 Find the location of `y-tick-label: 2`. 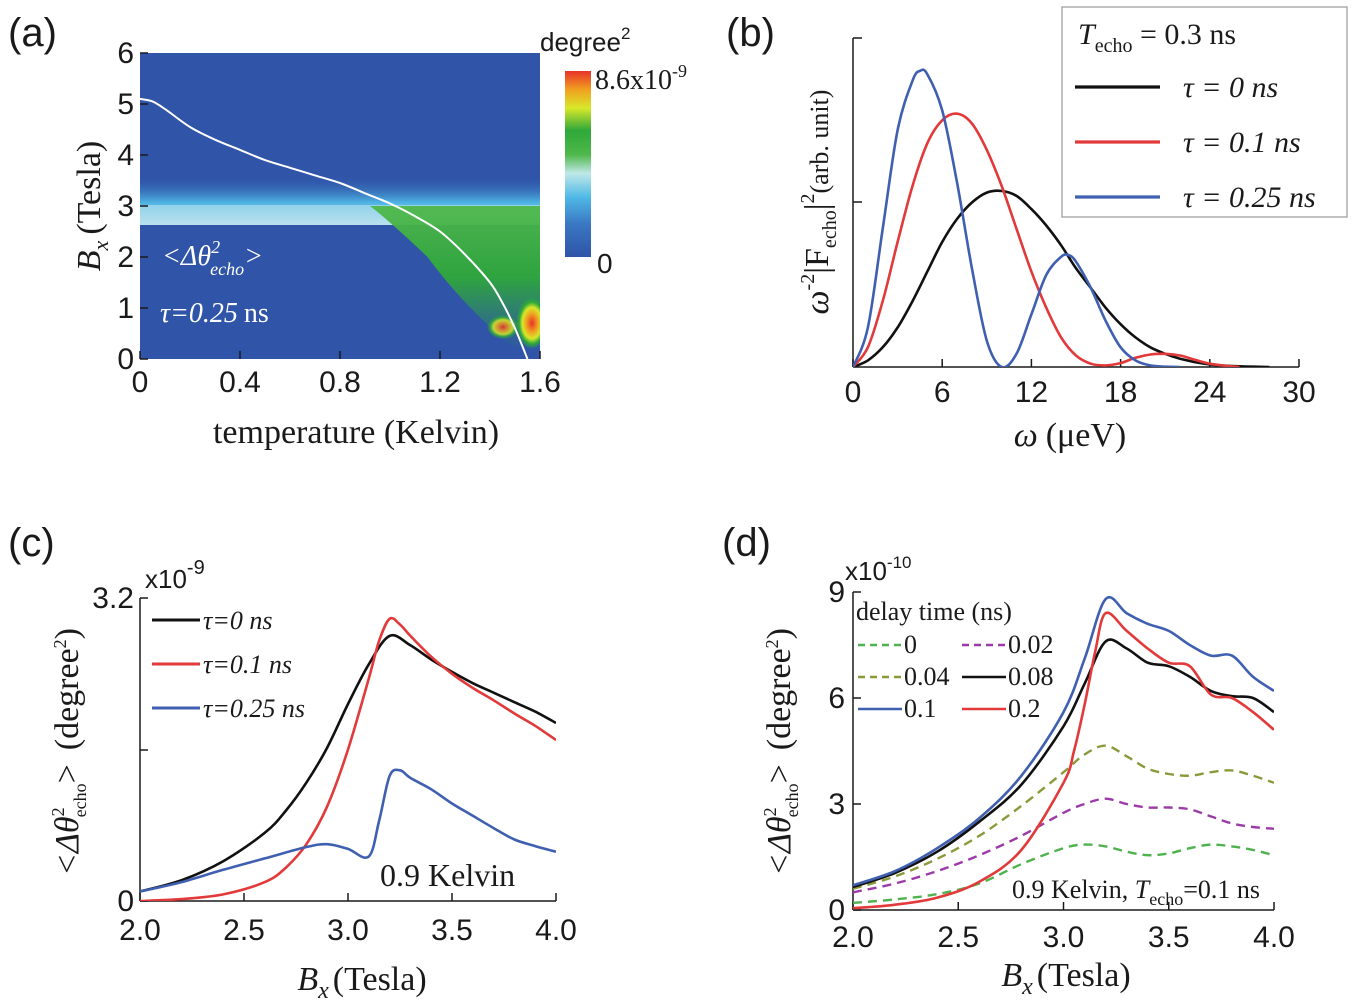

y-tick-label: 2 is located at coordinates (125, 257).